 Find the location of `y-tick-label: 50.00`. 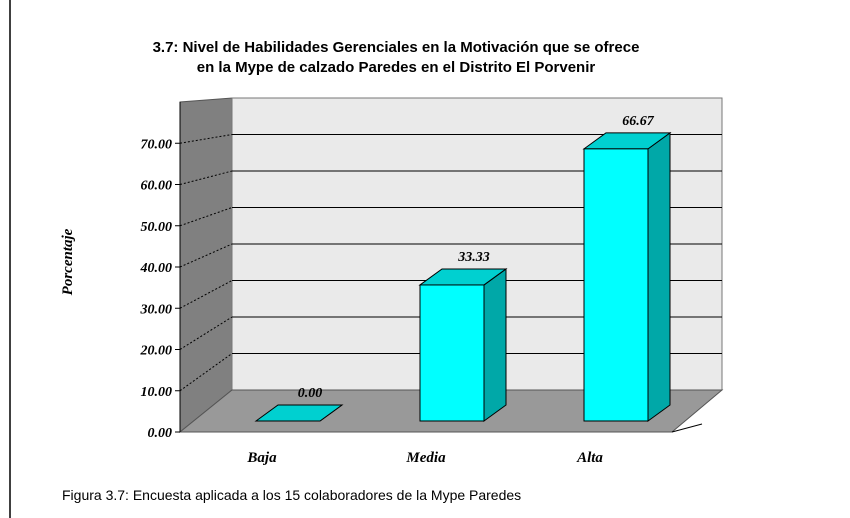

y-tick-label: 50.00 is located at coordinates (157, 227).